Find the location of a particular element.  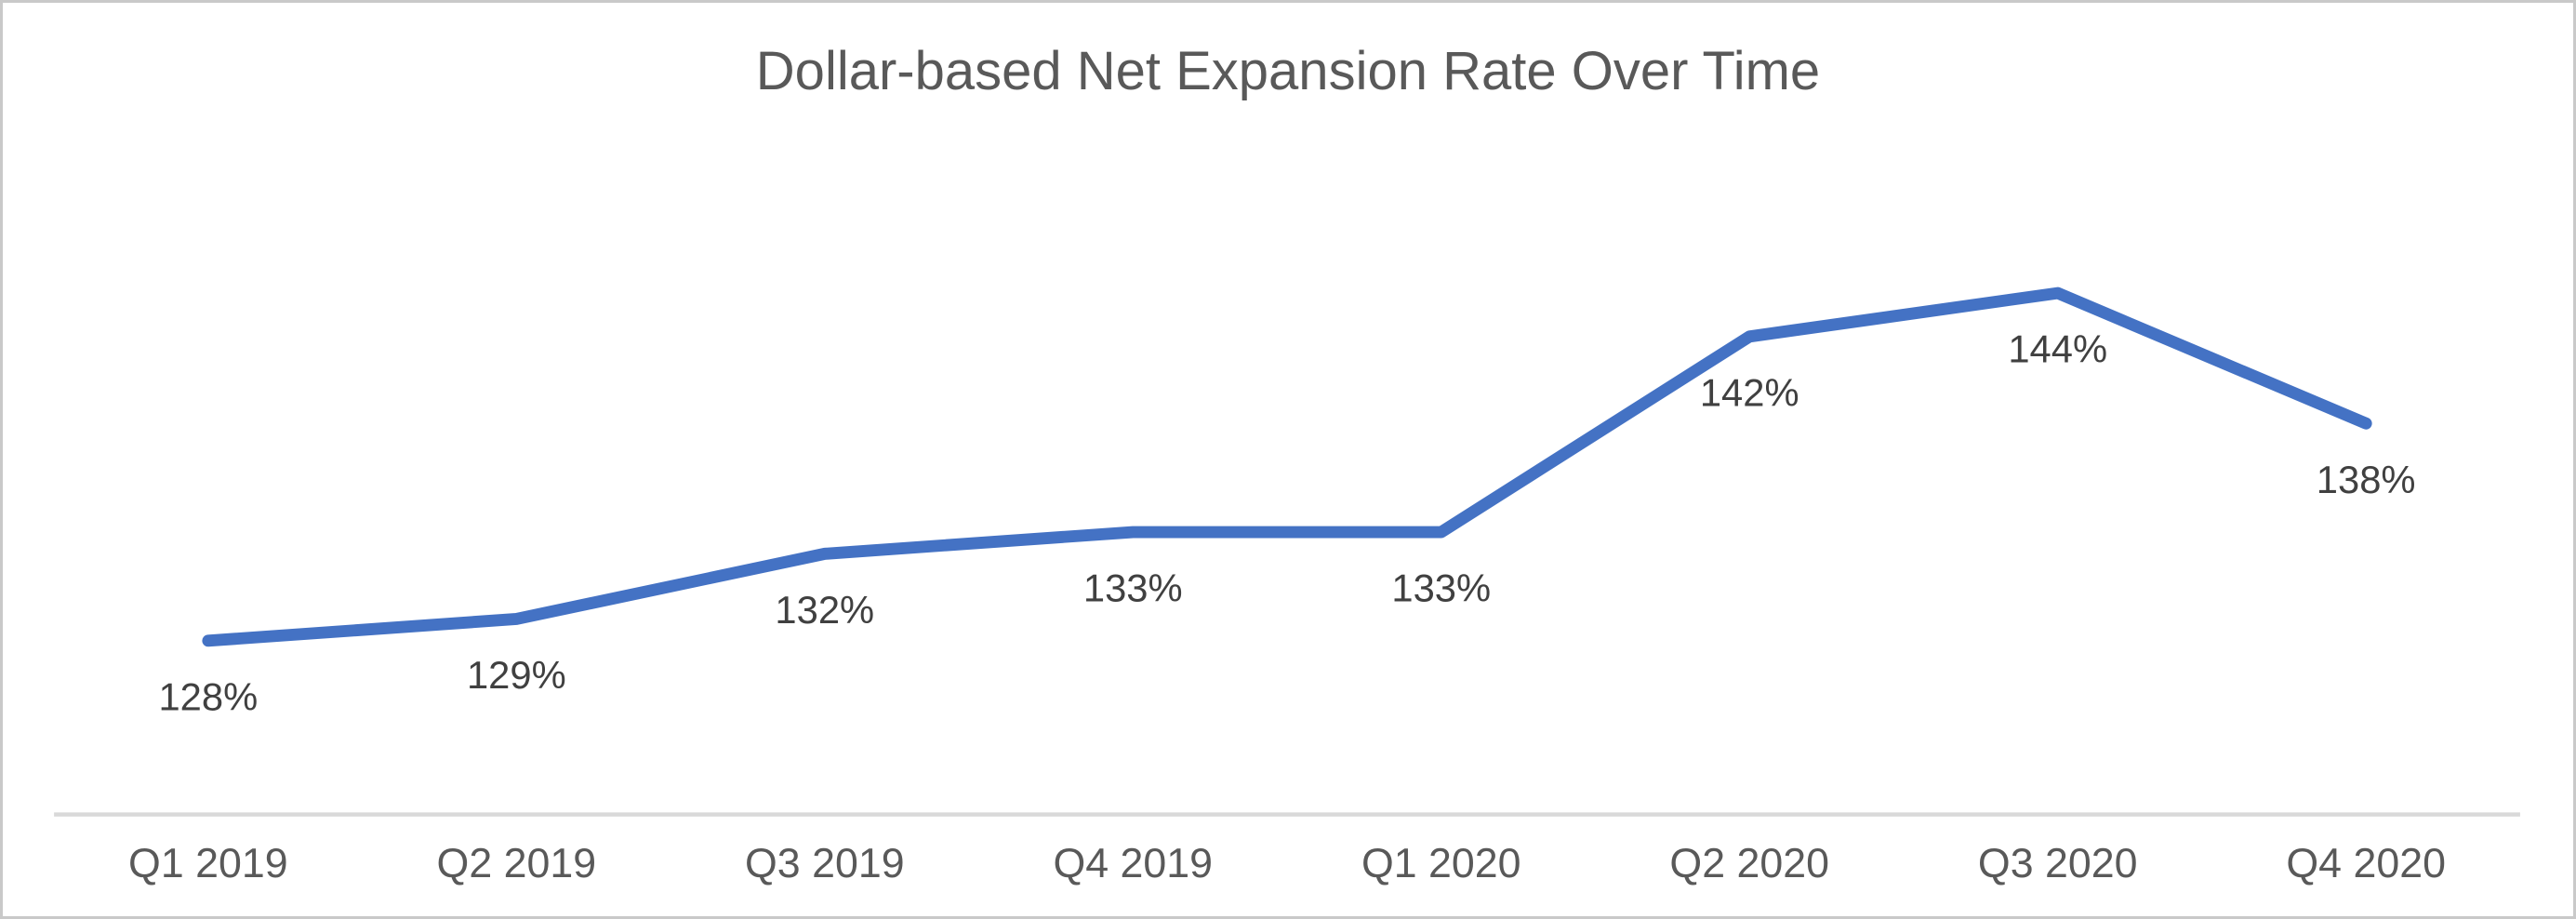

x-axis-tick-label: Q1 2020 is located at coordinates (1441, 863).